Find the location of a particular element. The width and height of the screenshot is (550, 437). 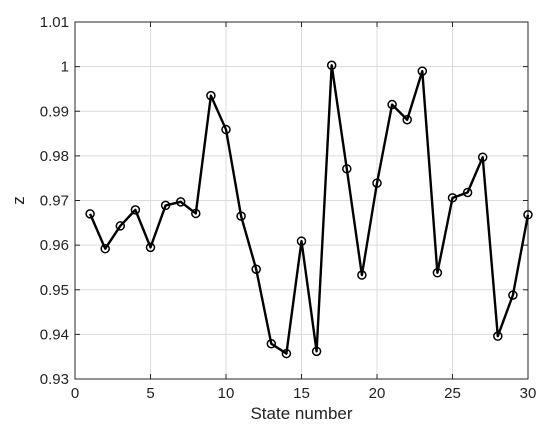

y-tick-label: 1 is located at coordinates (65, 67).